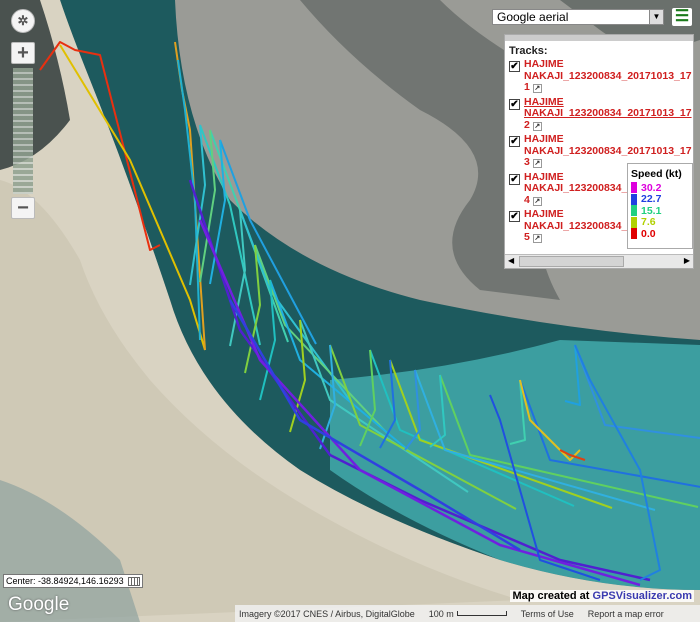  Describe the element at coordinates (527, 237) in the screenshot. I see `track-number: 5` at that location.